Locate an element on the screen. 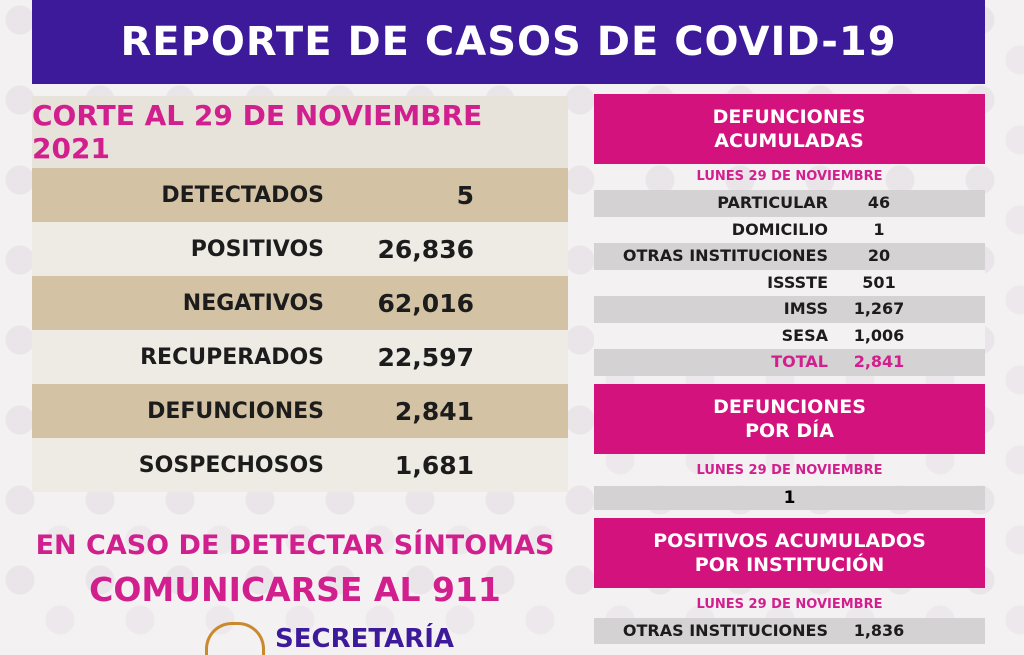  stat-row: NEGATIVOS 62,016 is located at coordinates (300, 303).